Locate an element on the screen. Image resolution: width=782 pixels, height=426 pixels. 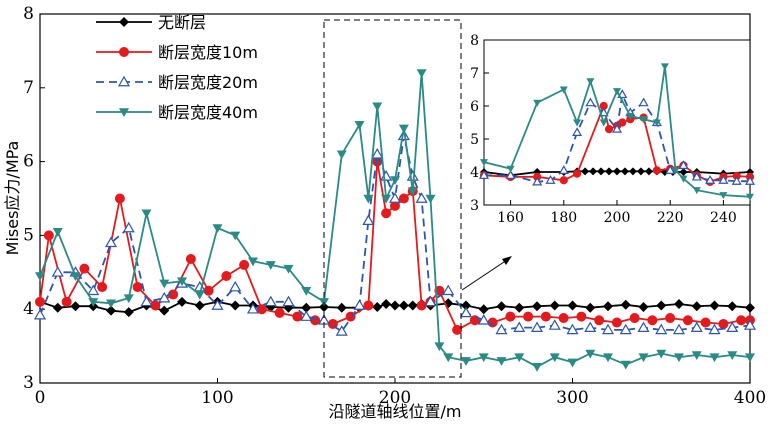
y-tick-label: 3 is located at coordinates (474, 206).